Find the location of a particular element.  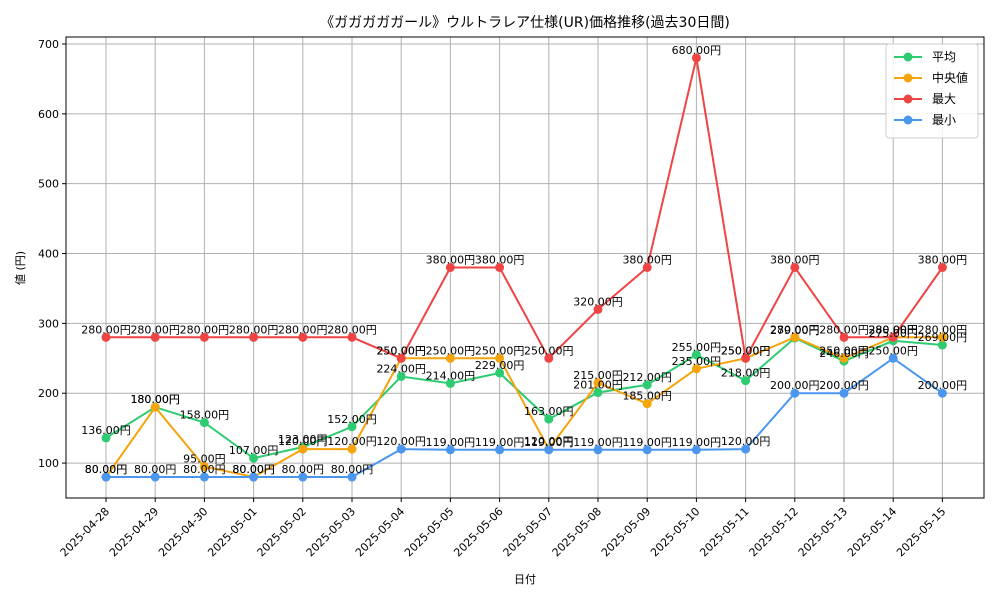

legend-label: 平均 is located at coordinates (944, 57).